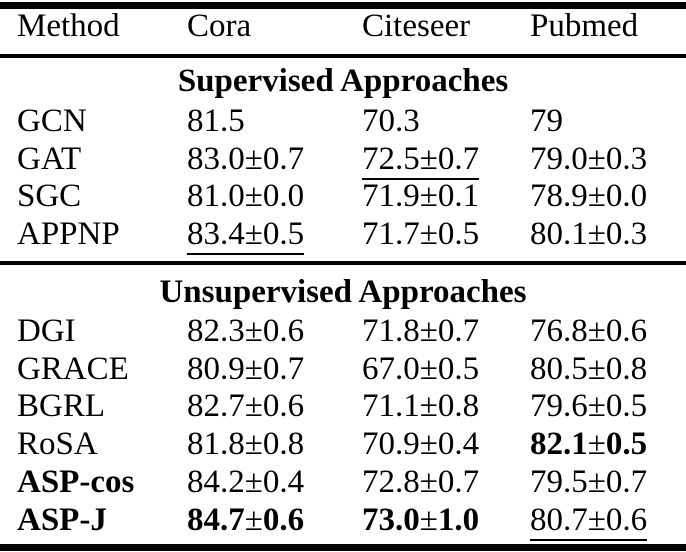 Image resolution: width=686 pixels, height=552 pixels. I want to click on method-cell: GCN, so click(52, 121).